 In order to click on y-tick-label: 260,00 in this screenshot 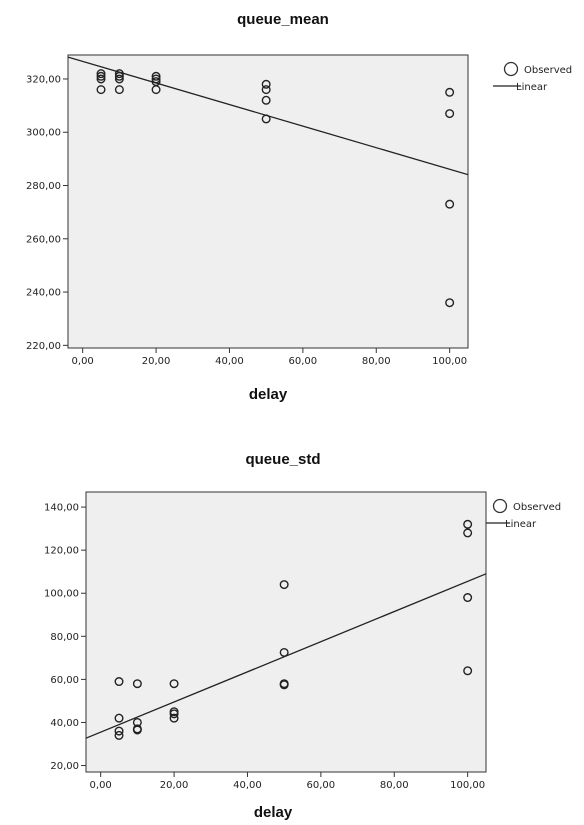, I will do `click(43, 239)`.